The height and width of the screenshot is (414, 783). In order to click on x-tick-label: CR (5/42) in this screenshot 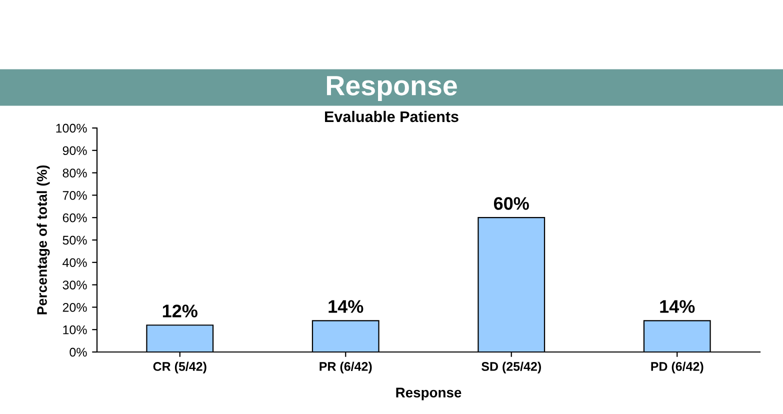, I will do `click(179, 368)`.